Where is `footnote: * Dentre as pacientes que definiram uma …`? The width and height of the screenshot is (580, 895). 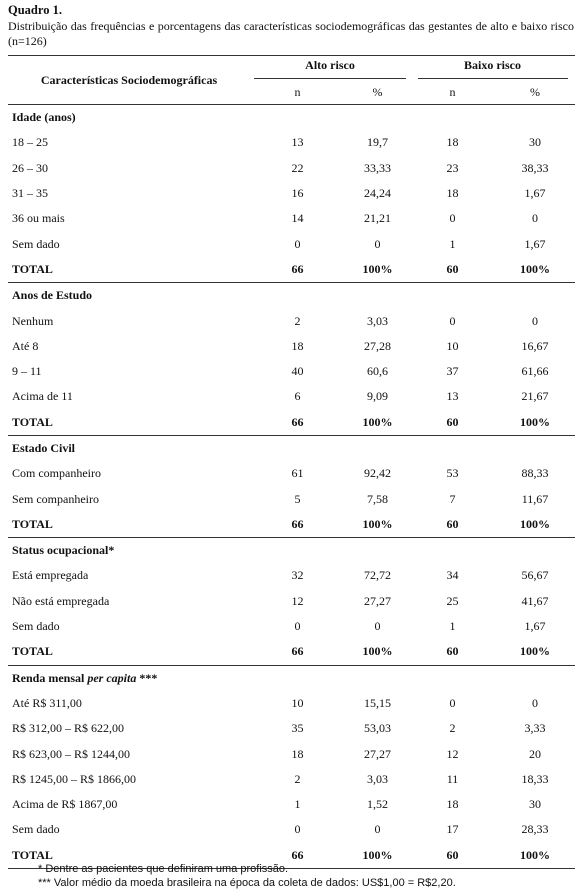
footnote: * Dentre as pacientes que definiram uma … is located at coordinates (163, 869).